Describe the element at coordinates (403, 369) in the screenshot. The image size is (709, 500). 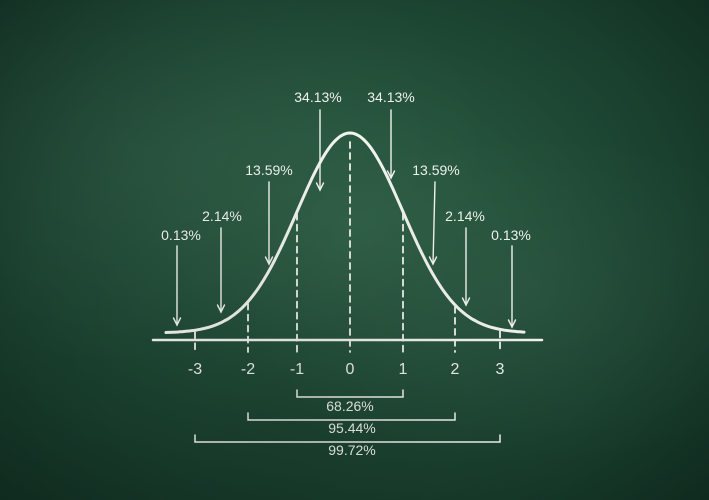
I see `tick-label-pos1: 1` at that location.